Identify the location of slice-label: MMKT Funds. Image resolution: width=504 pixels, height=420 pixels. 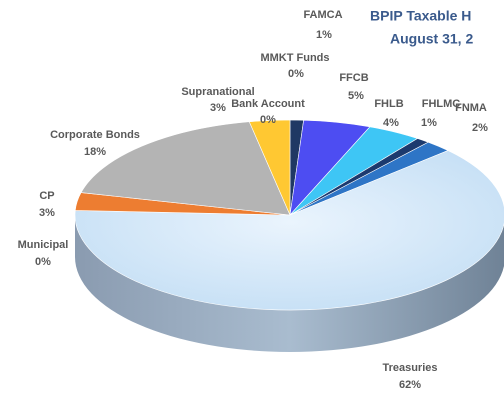
(294, 58).